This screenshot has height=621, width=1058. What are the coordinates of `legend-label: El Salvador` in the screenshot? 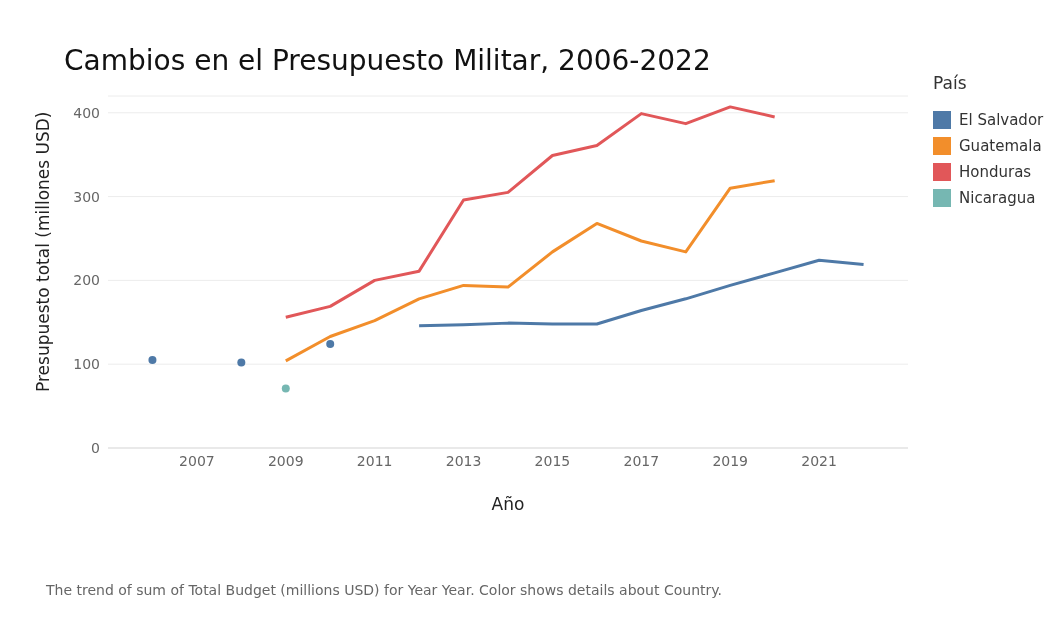 It's located at (1001, 120).